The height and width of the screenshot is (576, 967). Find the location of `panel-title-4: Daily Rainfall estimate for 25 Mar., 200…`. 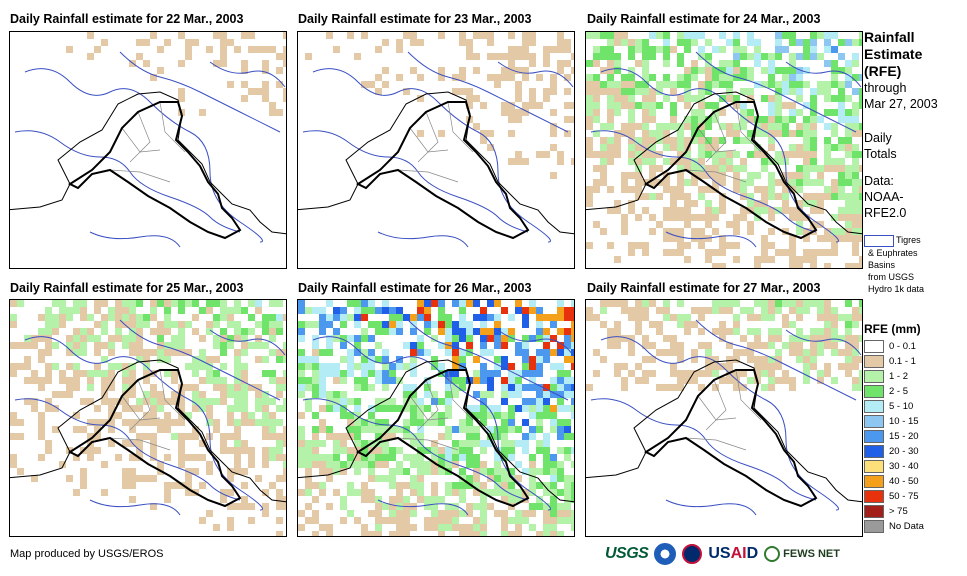

panel-title-4: Daily Rainfall estimate for 25 Mar., 200… is located at coordinates (127, 288).